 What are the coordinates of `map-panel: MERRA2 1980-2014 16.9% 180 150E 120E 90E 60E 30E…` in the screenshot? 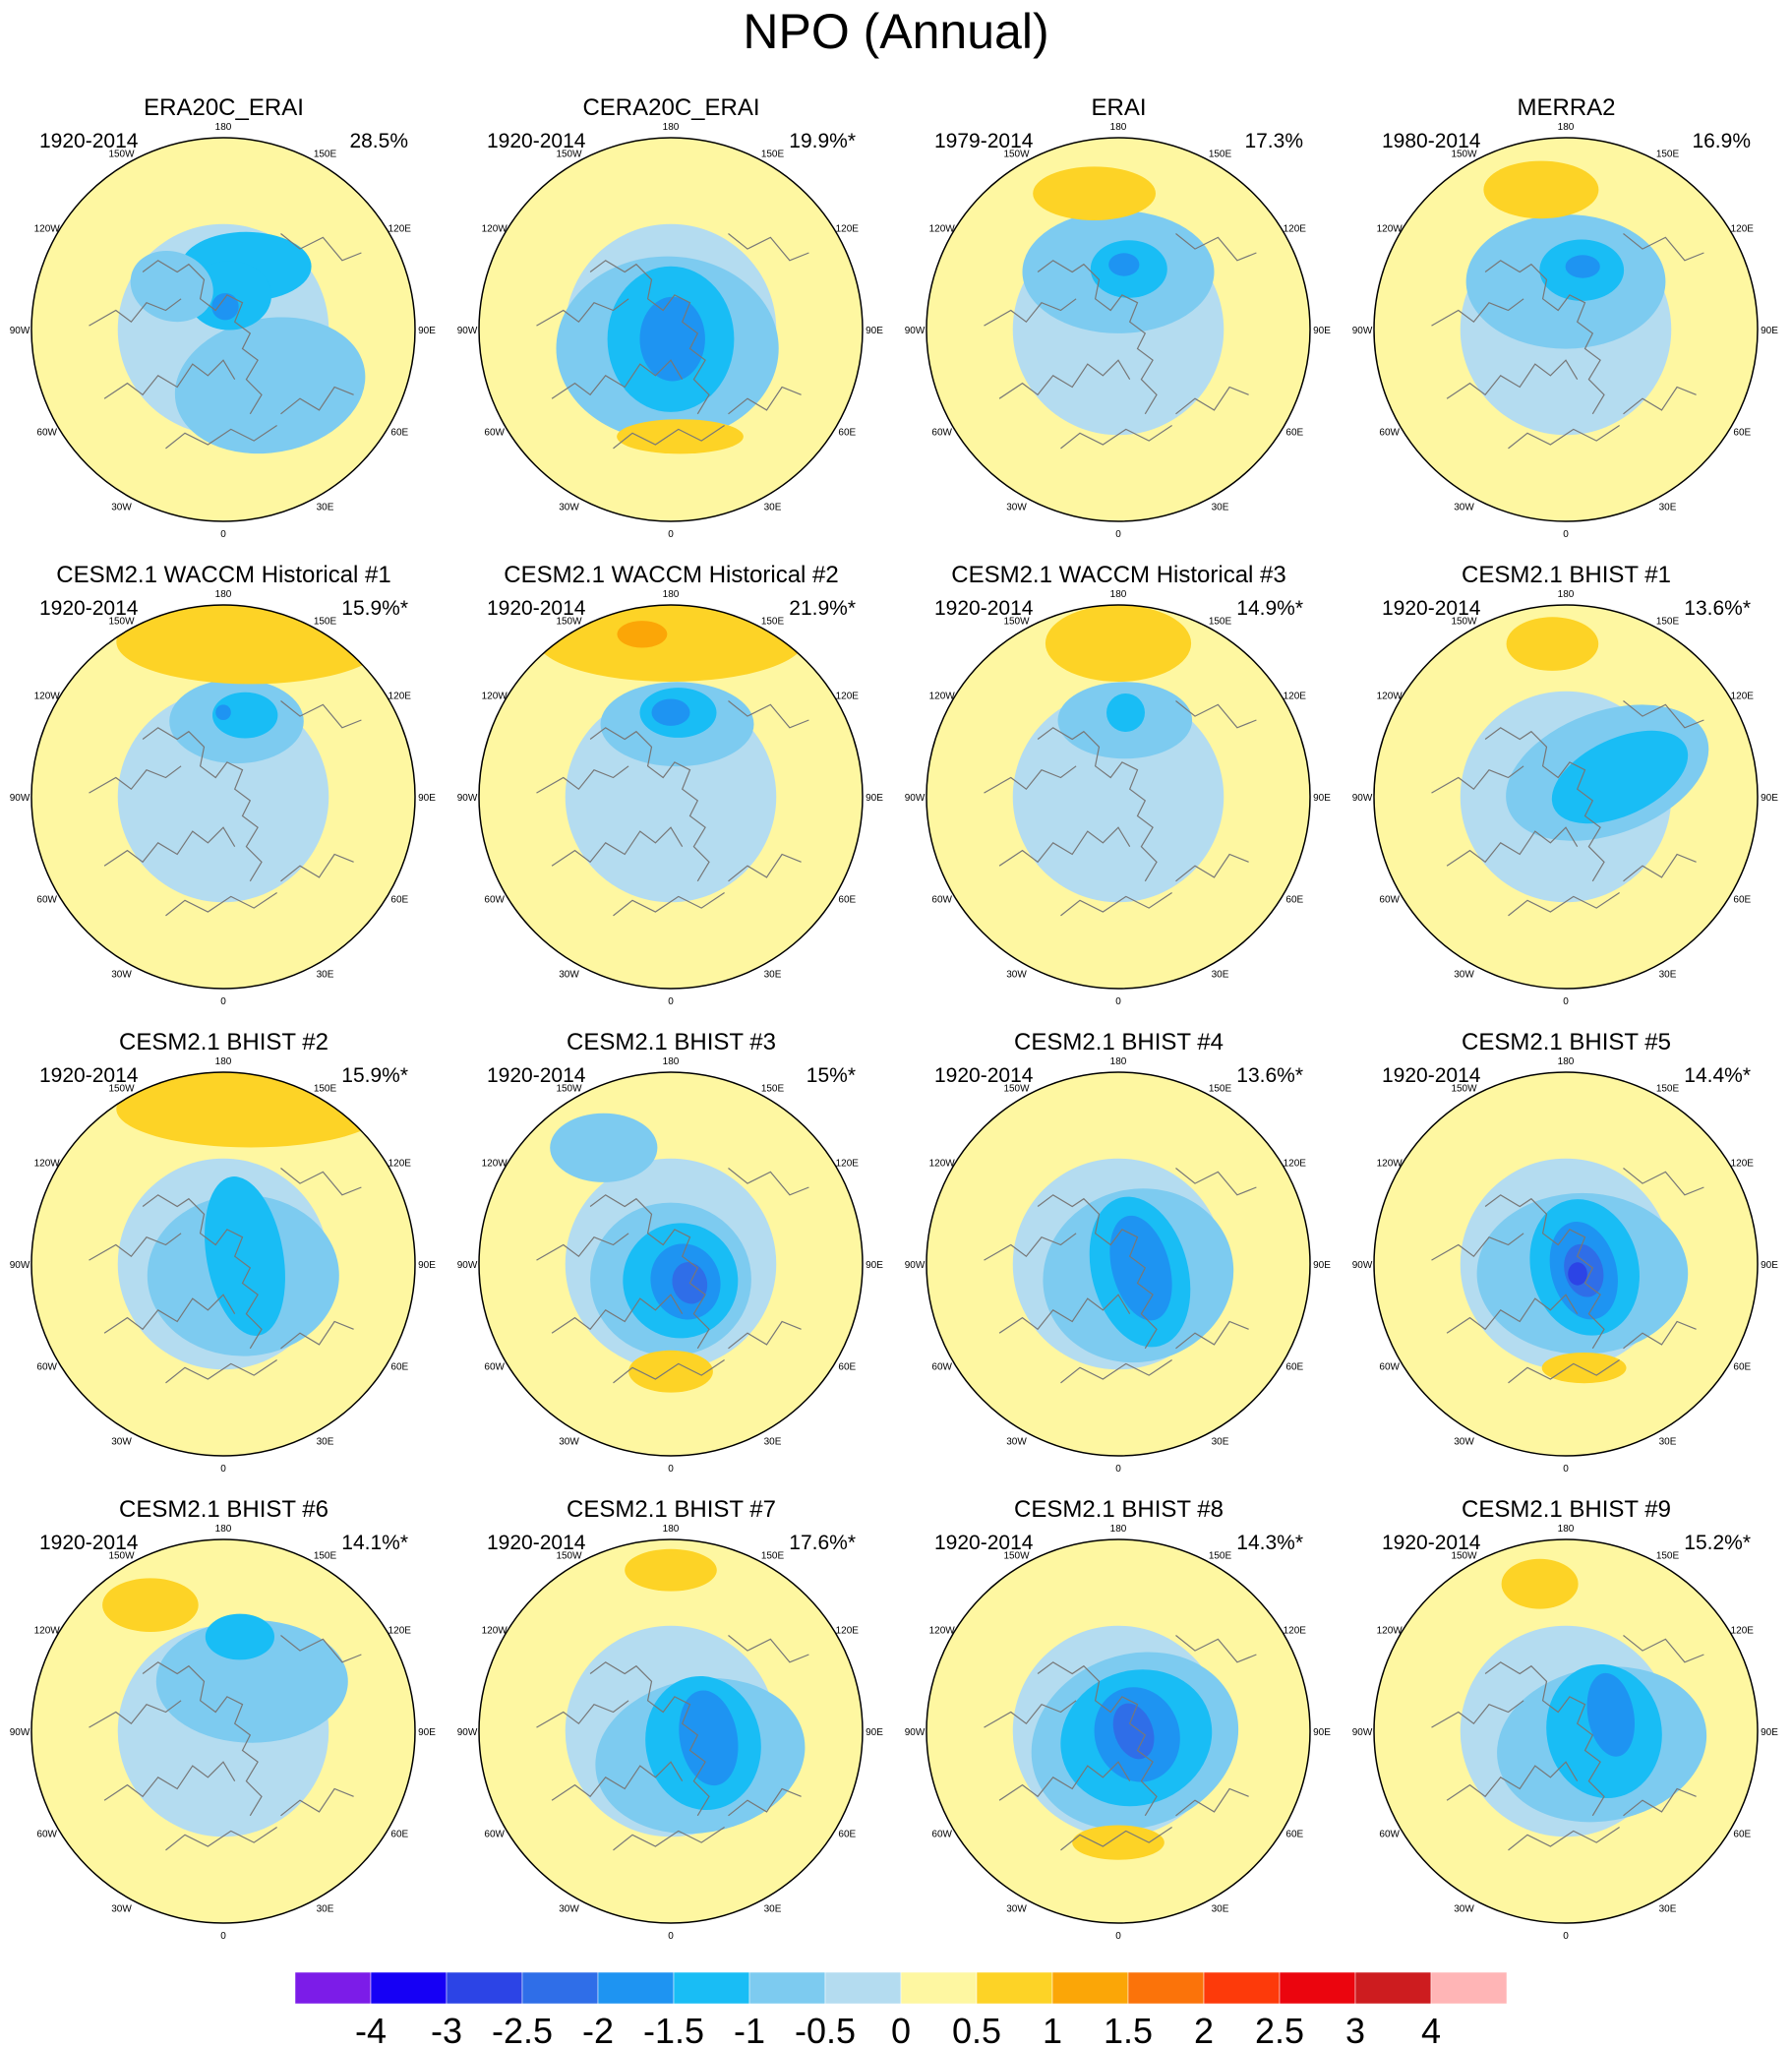 It's located at (1566, 327).